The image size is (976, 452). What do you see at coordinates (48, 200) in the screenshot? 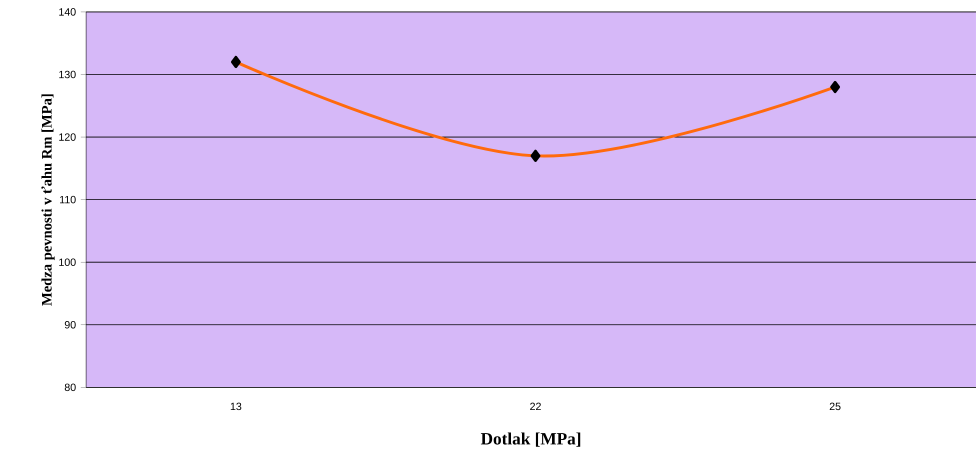
I see `y-axis-title: Medza pevnosti v ťahu Rm [MPa]` at bounding box center [48, 200].